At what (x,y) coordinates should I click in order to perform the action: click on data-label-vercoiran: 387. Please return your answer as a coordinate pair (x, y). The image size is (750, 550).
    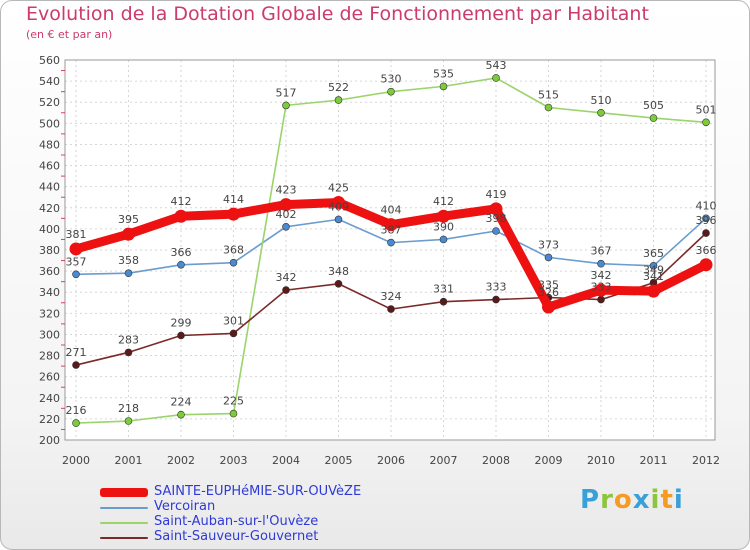
    Looking at the image, I should click on (391, 230).